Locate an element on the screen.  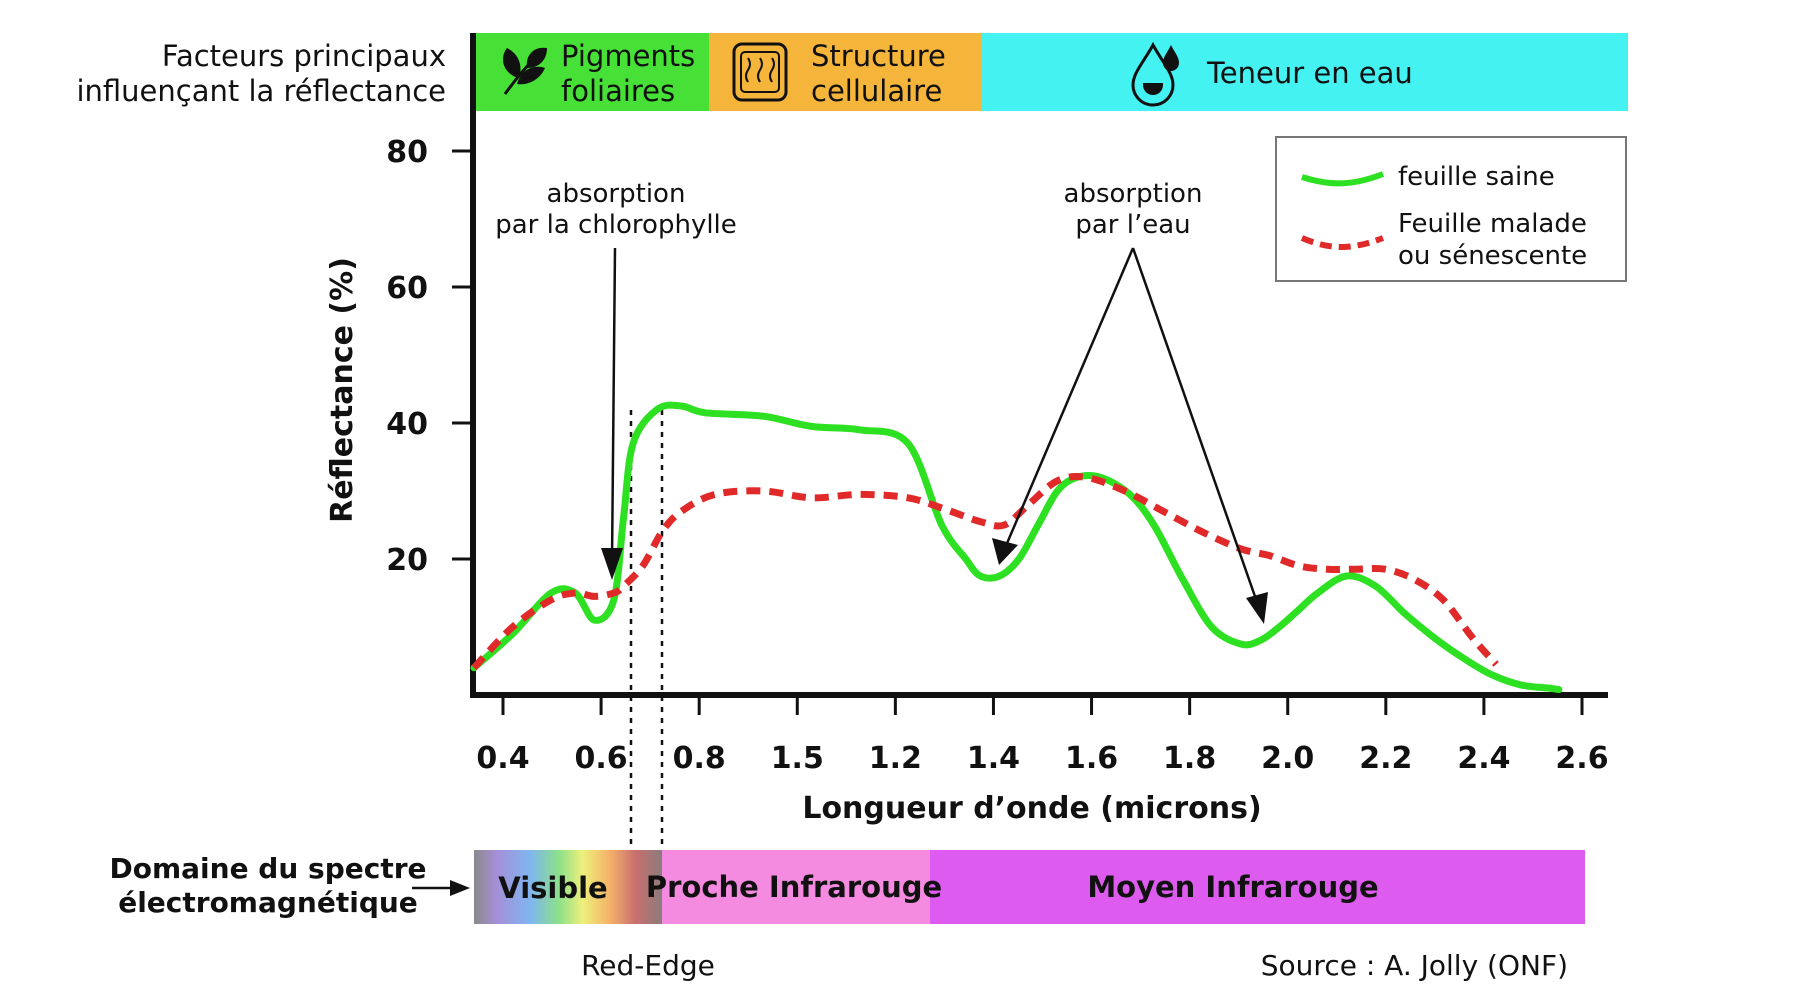
y-ticks: 20 40 60 80 is located at coordinates (429, 356).